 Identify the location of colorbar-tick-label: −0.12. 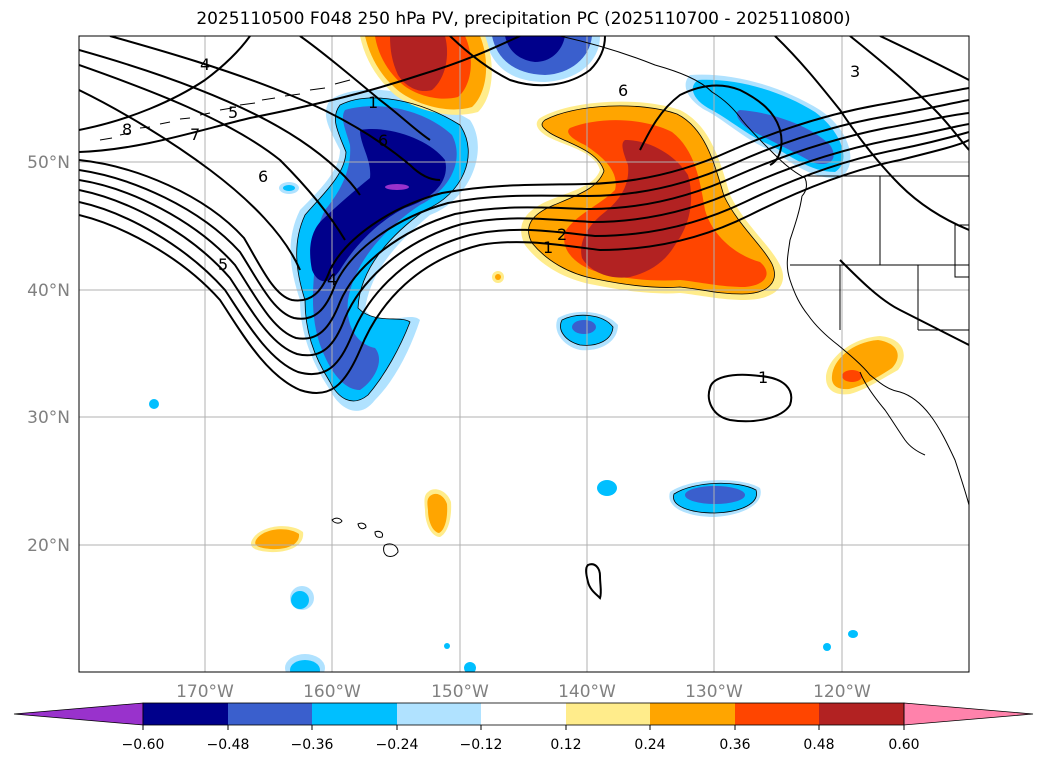
(481, 745).